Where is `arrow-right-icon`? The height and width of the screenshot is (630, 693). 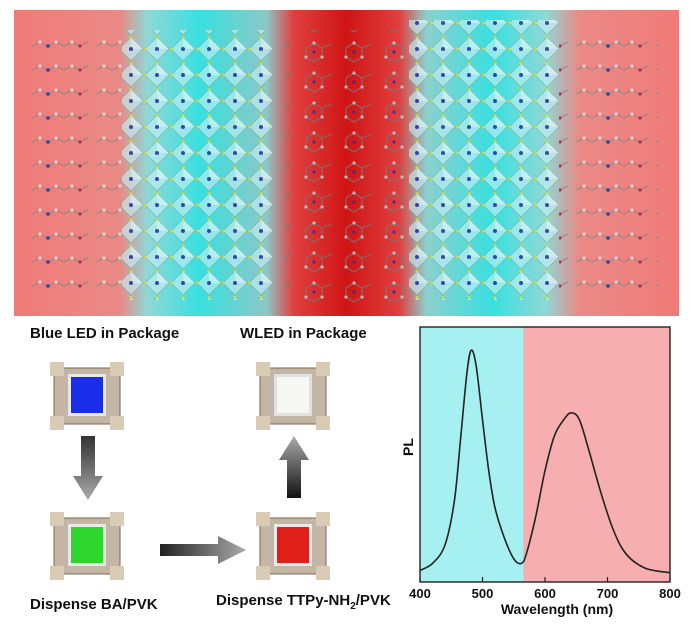 arrow-right-icon is located at coordinates (203, 550).